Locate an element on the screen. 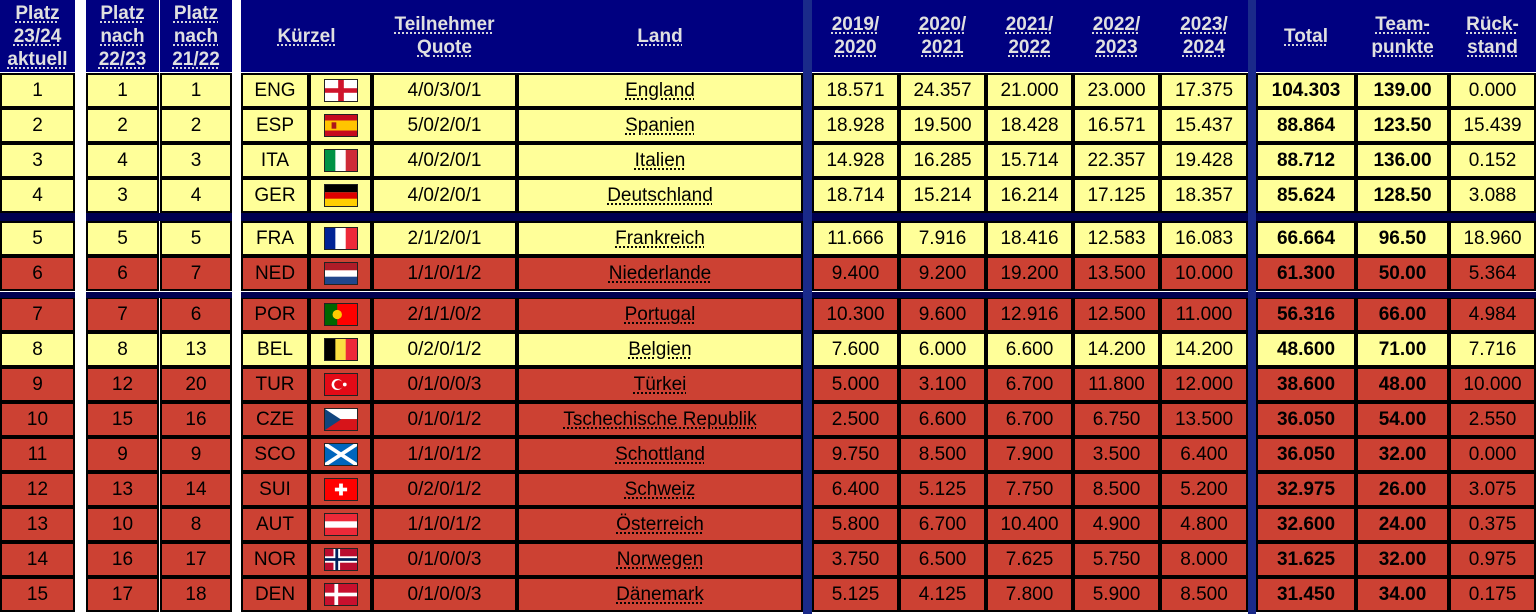 This screenshot has width=1536, height=614. country-link: England is located at coordinates (660, 90).